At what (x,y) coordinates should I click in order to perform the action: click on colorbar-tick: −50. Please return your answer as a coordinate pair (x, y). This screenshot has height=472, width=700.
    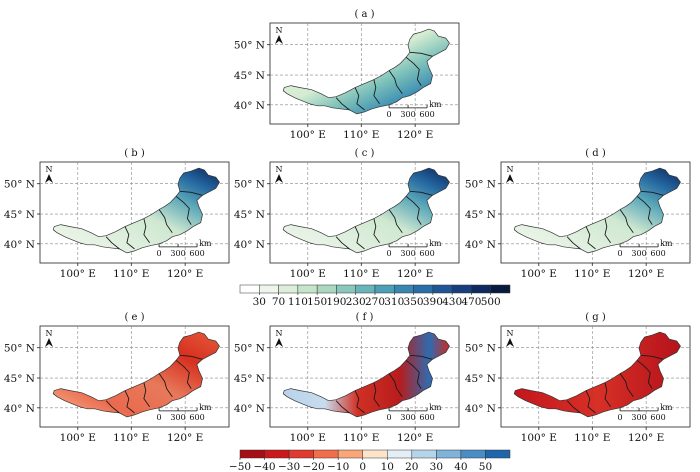
    Looking at the image, I should click on (240, 466).